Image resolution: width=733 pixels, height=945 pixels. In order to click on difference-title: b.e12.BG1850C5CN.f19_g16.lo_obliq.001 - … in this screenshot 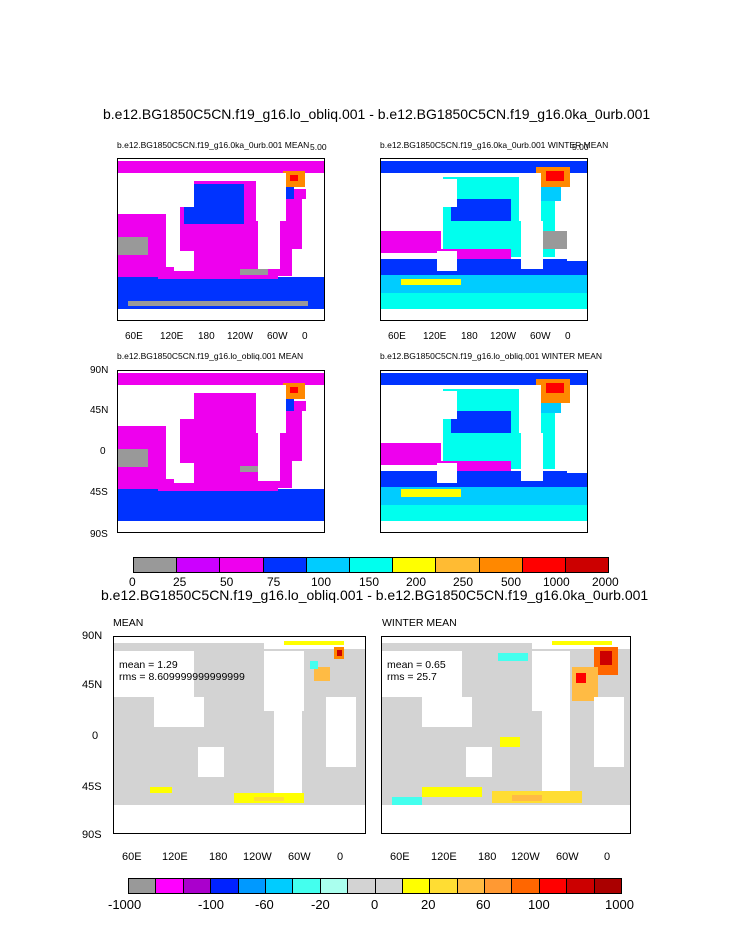, I will do `click(375, 595)`.